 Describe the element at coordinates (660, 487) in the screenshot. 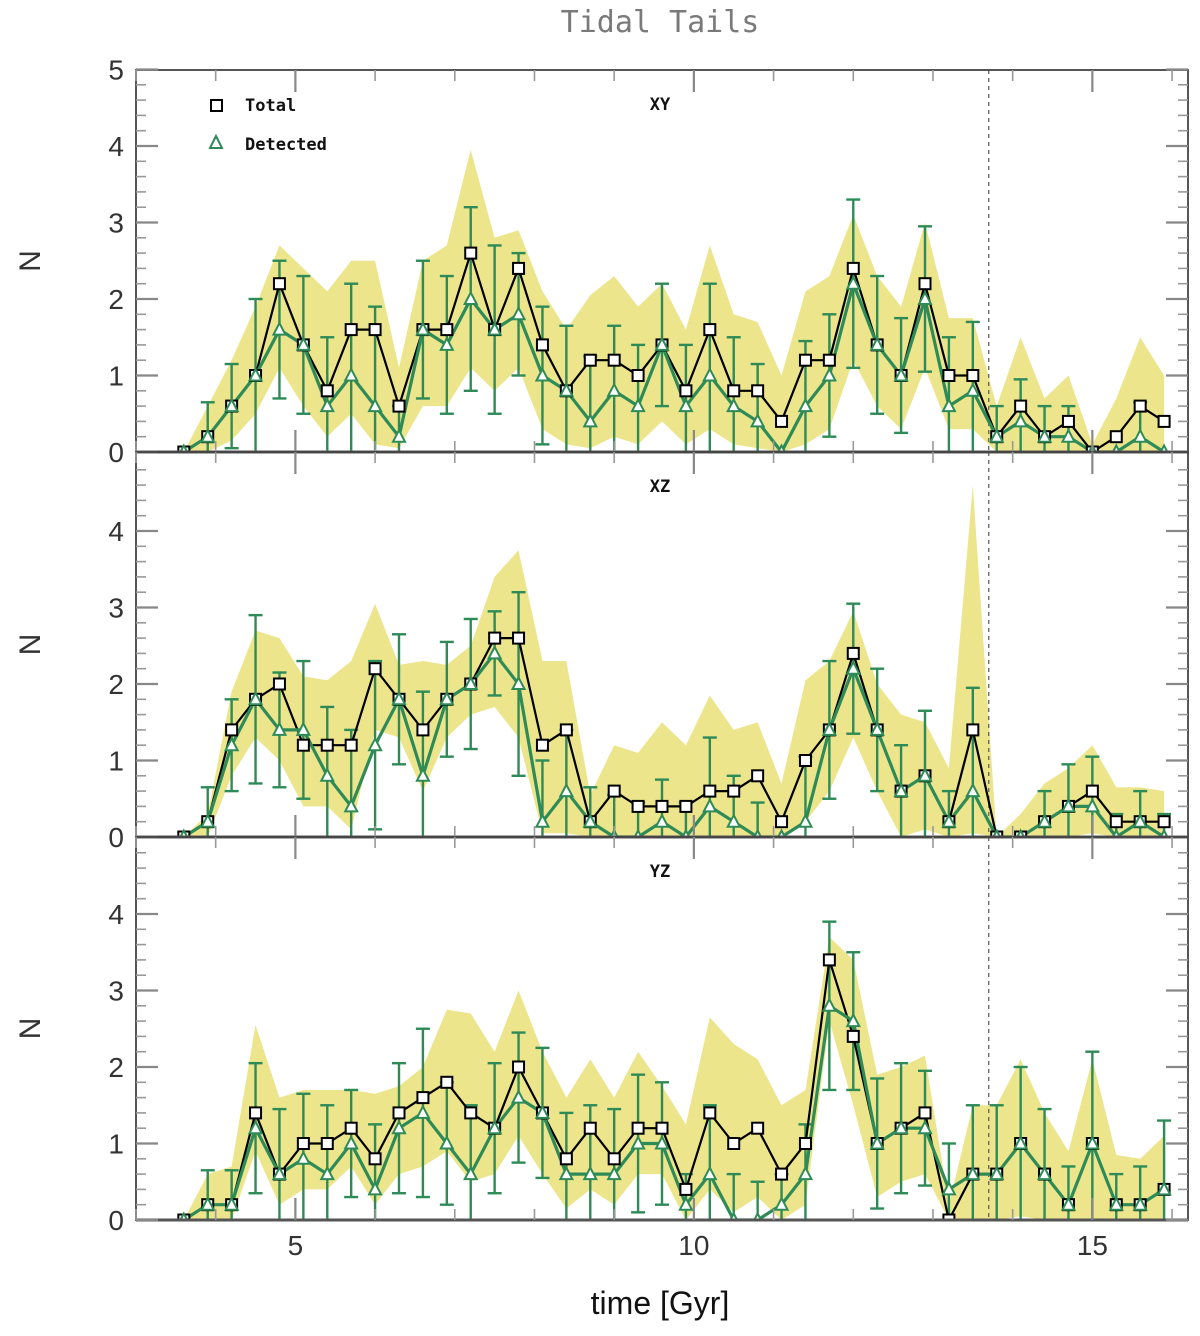

I see `panel-label: XZ` at that location.